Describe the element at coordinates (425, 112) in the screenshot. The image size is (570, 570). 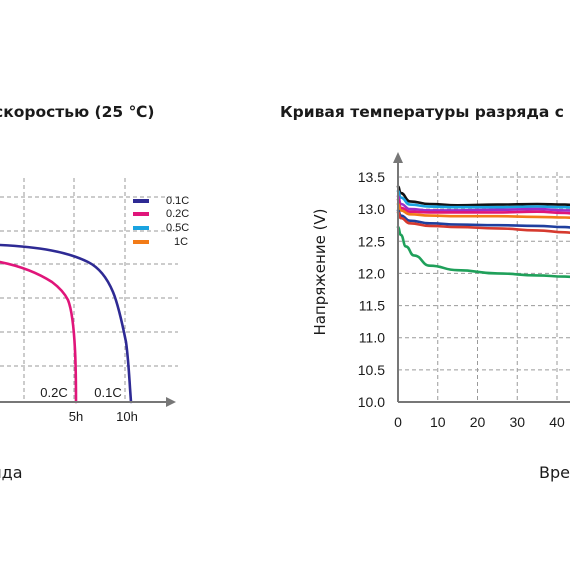
I see `right-chart-title: Кривая температуры разряда с р` at that location.